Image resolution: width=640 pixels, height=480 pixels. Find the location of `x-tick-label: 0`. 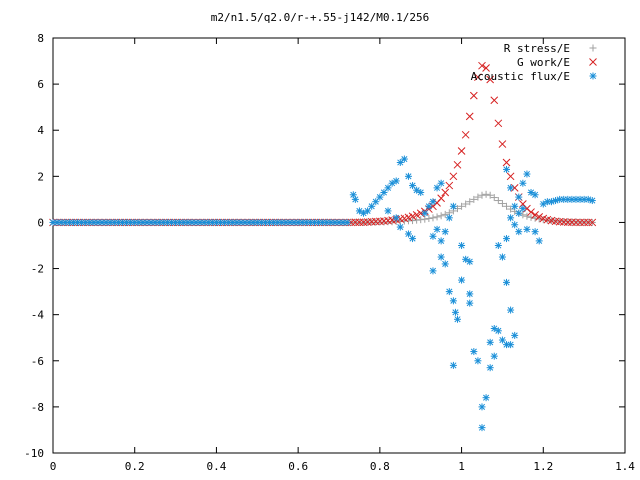

x-tick-label: 0 is located at coordinates (53, 466).